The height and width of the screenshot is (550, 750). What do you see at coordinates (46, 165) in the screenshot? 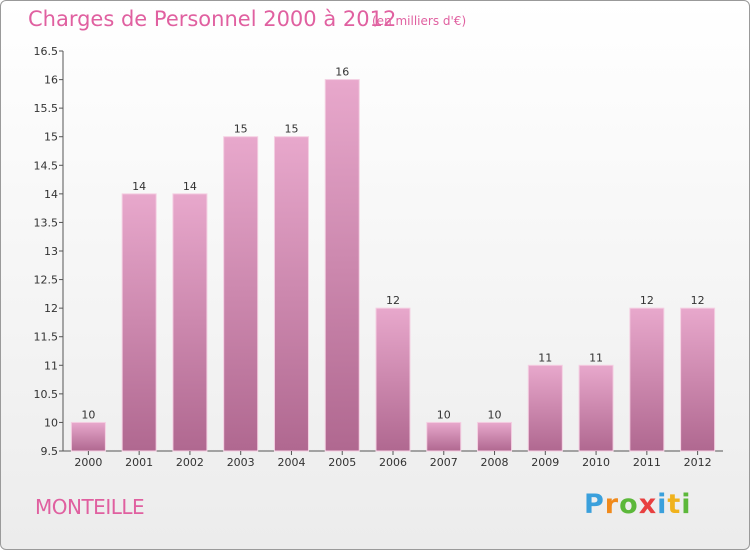
I see `y-tick-label: 14.5` at bounding box center [46, 165].